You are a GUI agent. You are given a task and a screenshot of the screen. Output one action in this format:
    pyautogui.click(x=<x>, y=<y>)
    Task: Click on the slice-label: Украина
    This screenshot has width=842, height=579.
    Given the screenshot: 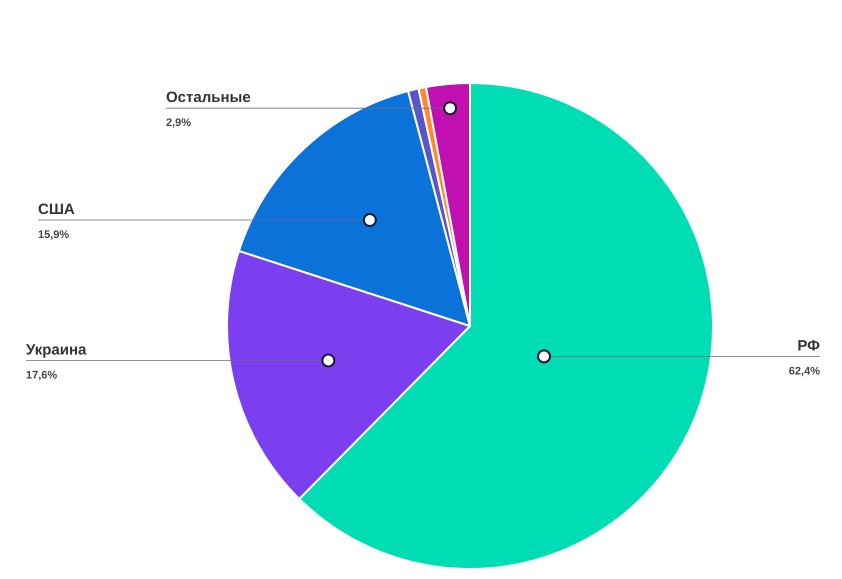 What is the action you would take?
    pyautogui.click(x=57, y=349)
    